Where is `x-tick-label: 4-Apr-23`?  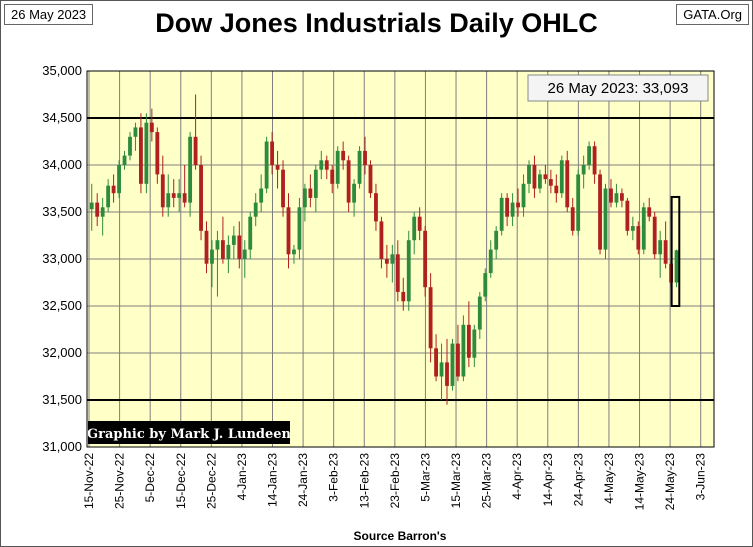 x-tick-label: 4-Apr-23 is located at coordinates (517, 476).